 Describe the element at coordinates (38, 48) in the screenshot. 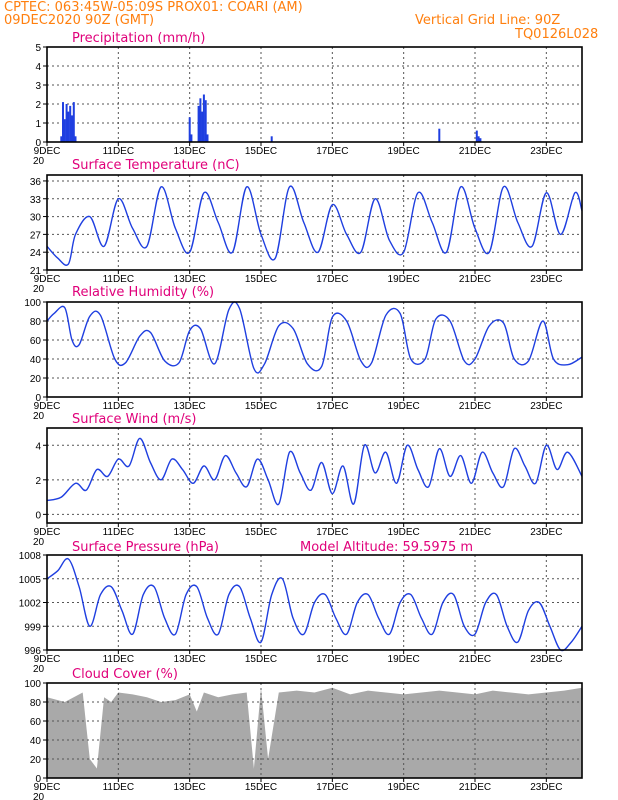

I see `y-tick-label: 5` at that location.